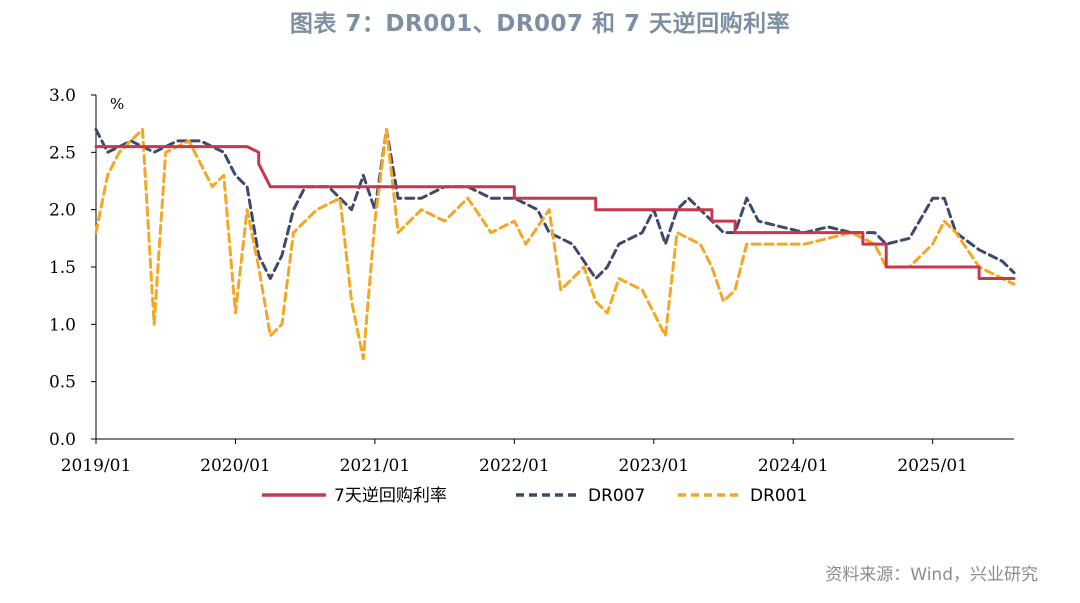 This screenshot has height=603, width=1080. What do you see at coordinates (932, 466) in the screenshot?
I see `x-tick-label: 2025/01` at bounding box center [932, 466].